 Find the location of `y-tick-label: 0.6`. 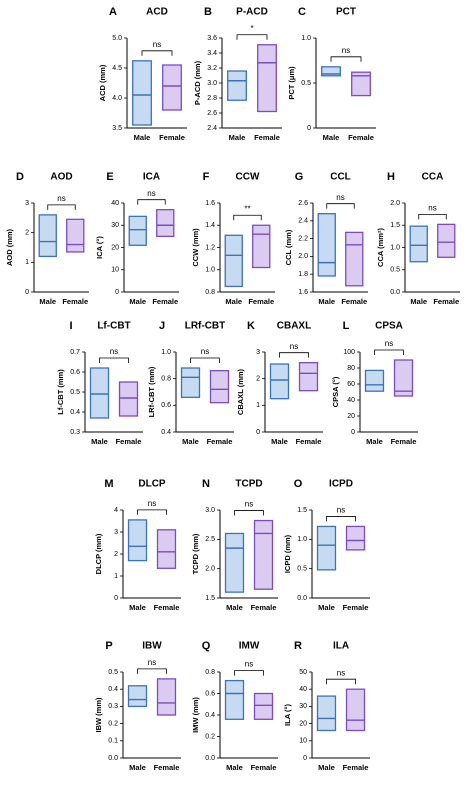

y-tick-label: 0.6 is located at coordinates (210, 693).